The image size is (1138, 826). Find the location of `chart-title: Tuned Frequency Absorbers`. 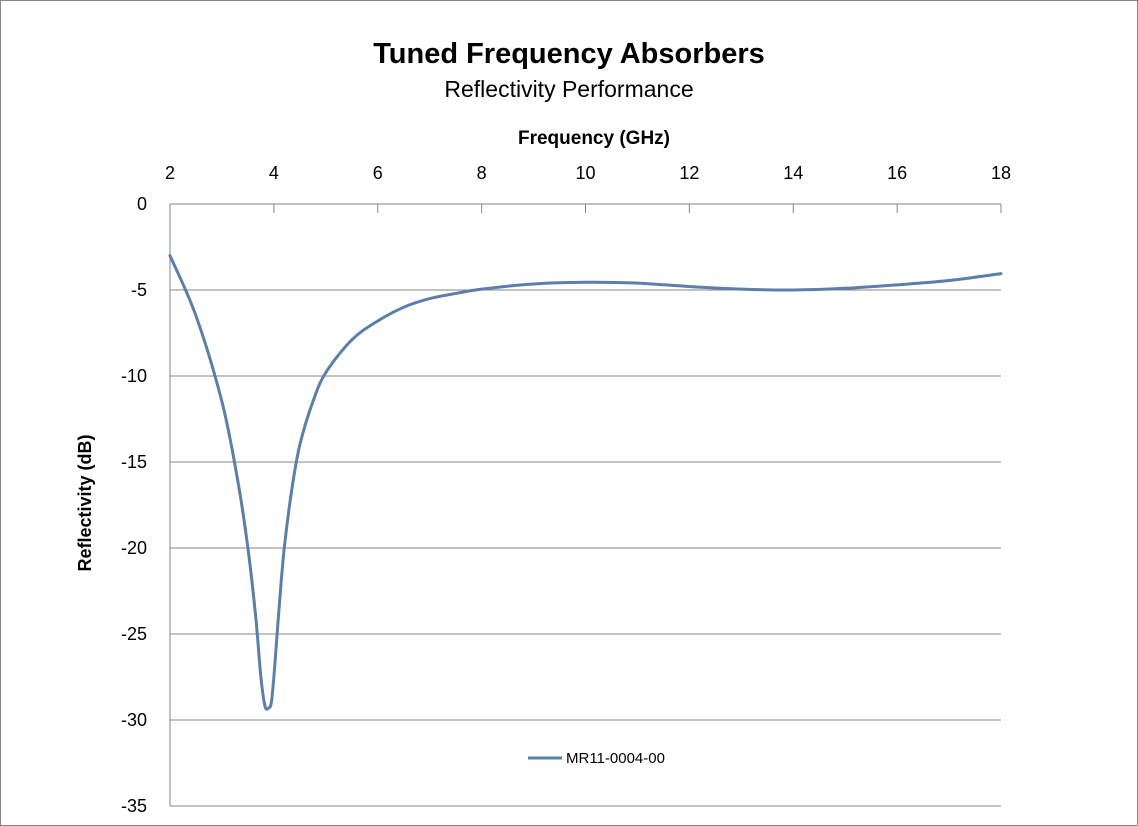

chart-title: Tuned Frequency Absorbers is located at coordinates (569, 54).